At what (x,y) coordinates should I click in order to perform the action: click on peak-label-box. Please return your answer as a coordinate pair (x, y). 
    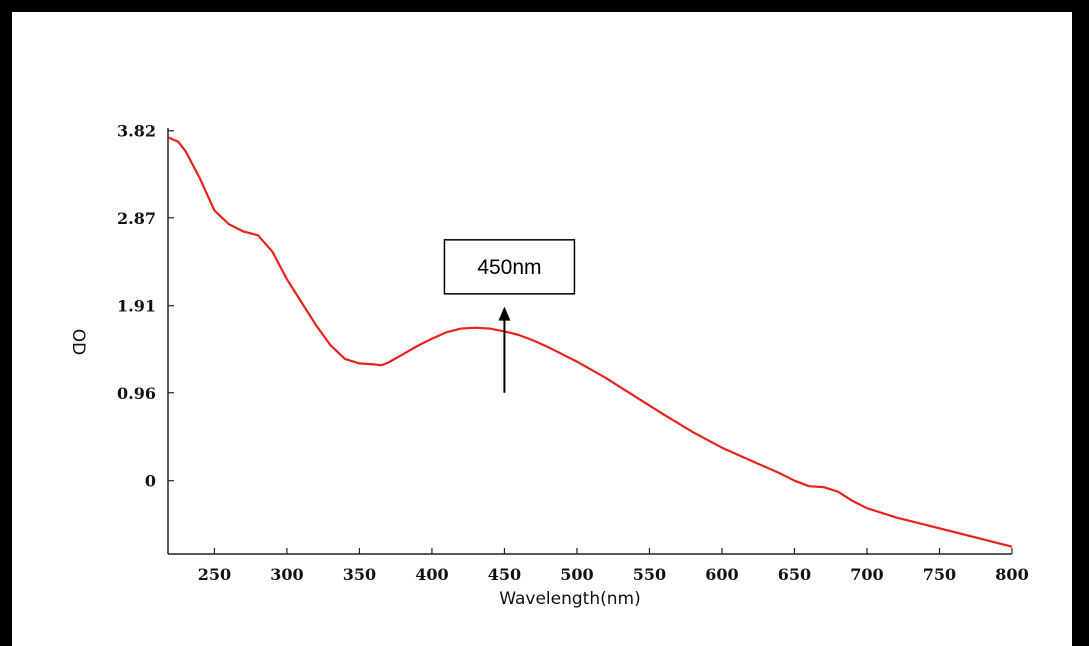
    Looking at the image, I should click on (509, 267).